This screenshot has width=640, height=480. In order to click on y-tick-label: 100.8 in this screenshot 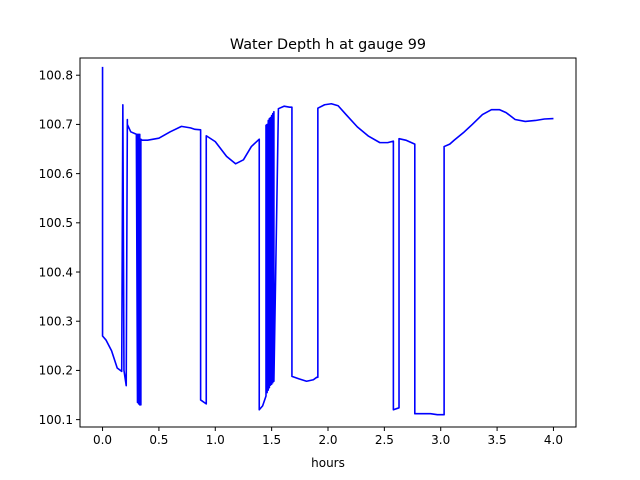, I will do `click(56, 76)`.